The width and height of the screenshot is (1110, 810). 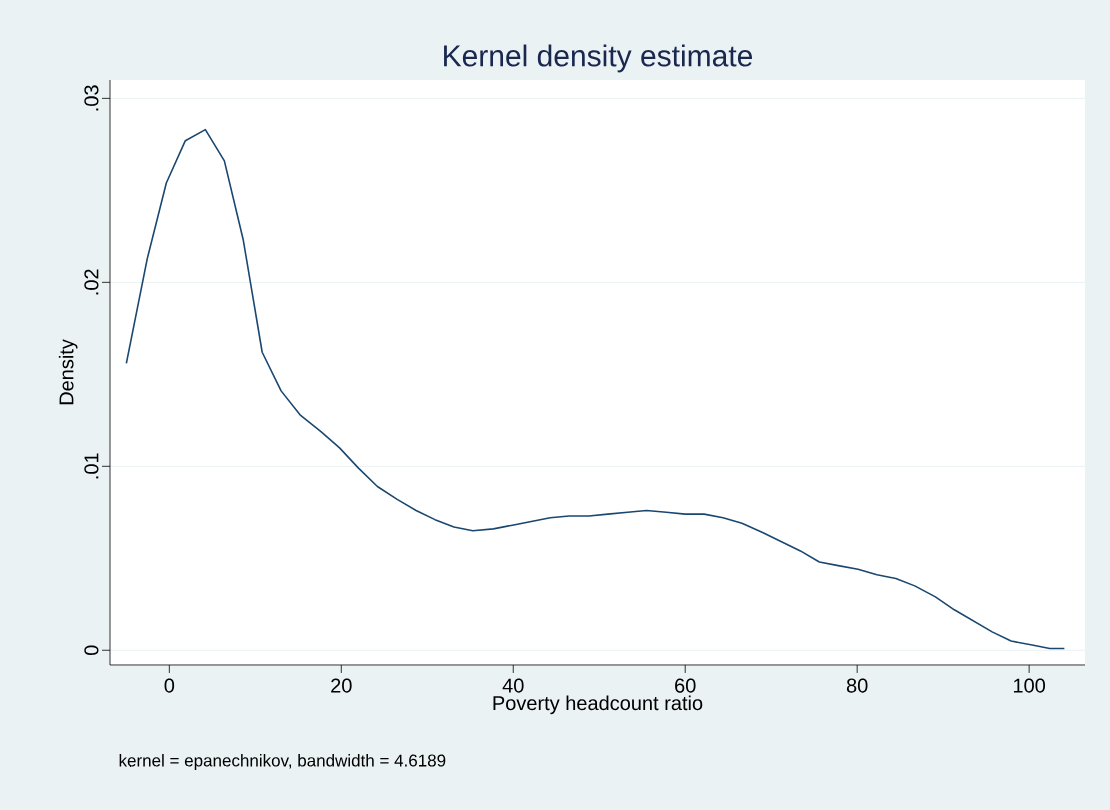 What do you see at coordinates (282, 762) in the screenshot?
I see `text: kernel = epanechnikov, bandwidth = 4.6189` at bounding box center [282, 762].